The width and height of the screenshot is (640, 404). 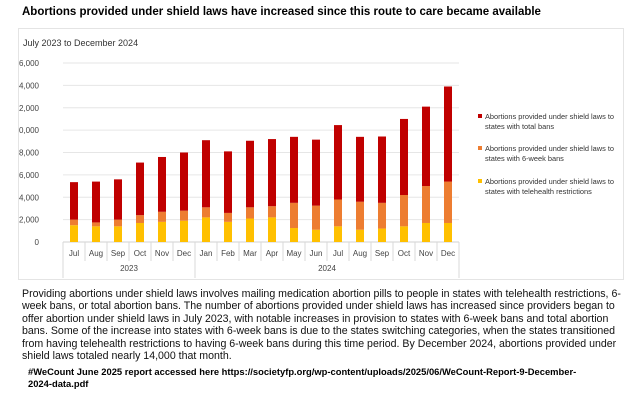 I want to click on y-tick-label: 12,000, so click(x=29, y=108).